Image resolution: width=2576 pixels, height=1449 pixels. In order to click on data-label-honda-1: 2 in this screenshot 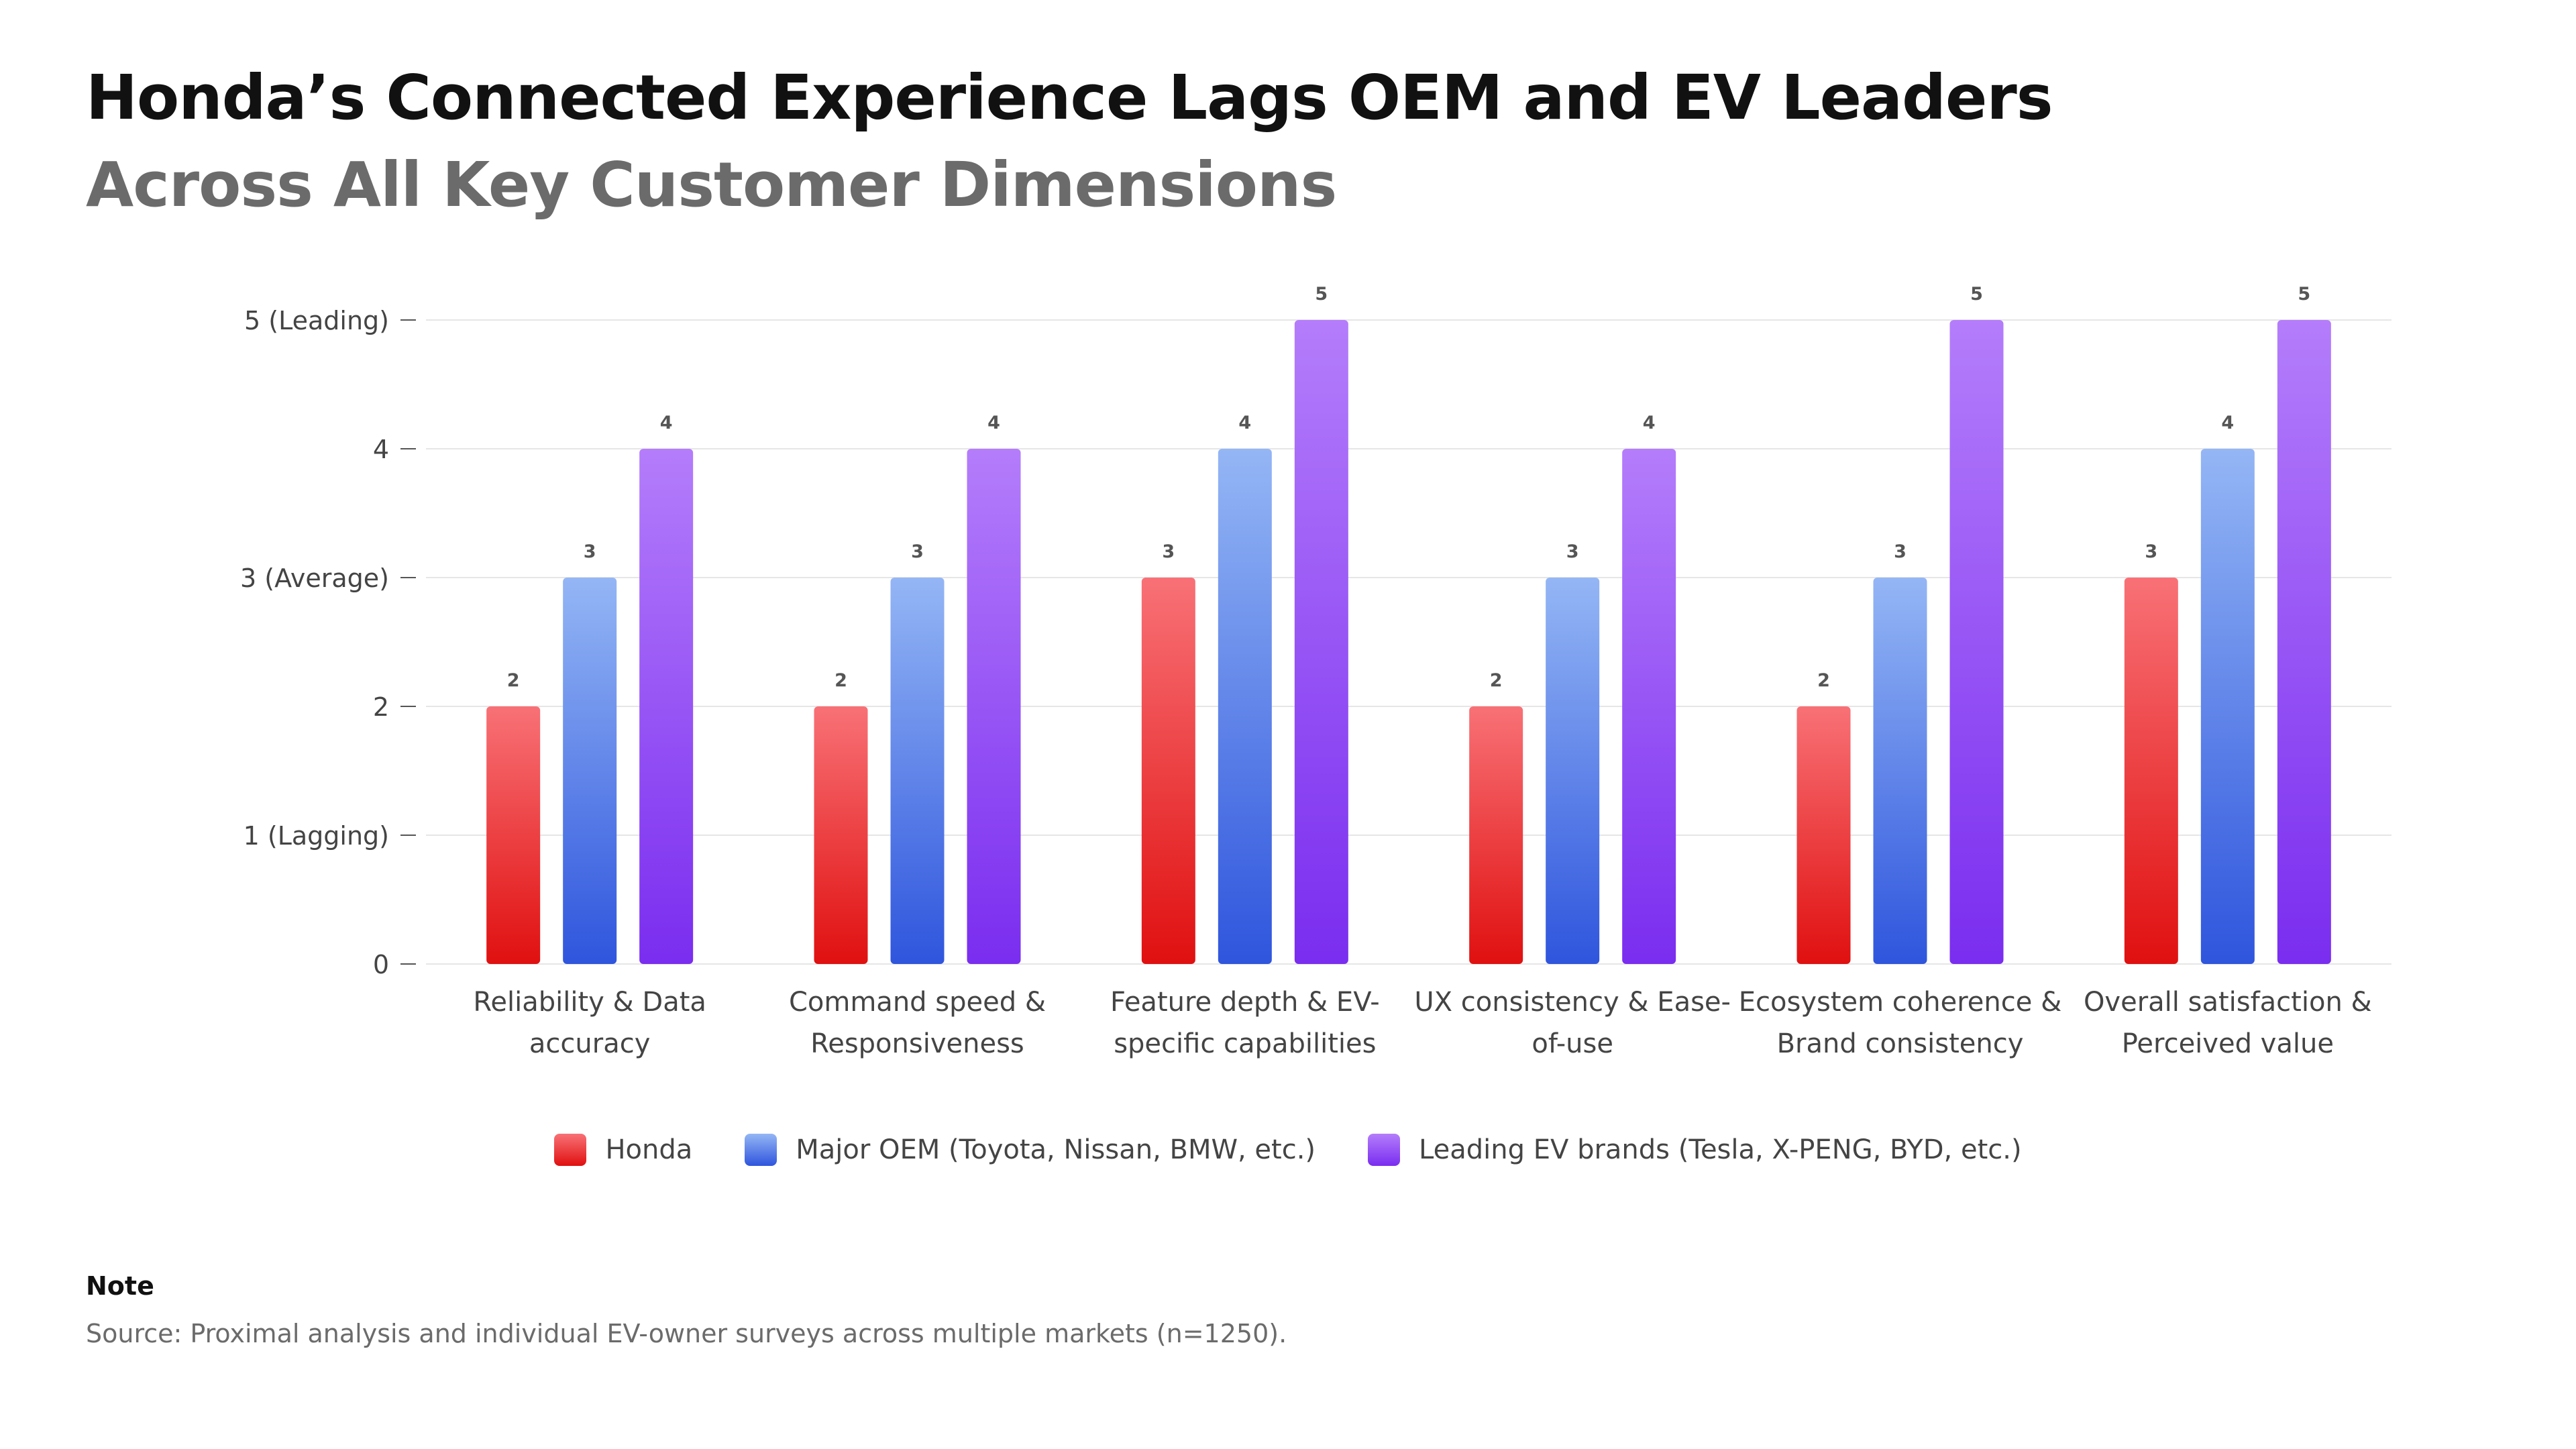, I will do `click(841, 680)`.